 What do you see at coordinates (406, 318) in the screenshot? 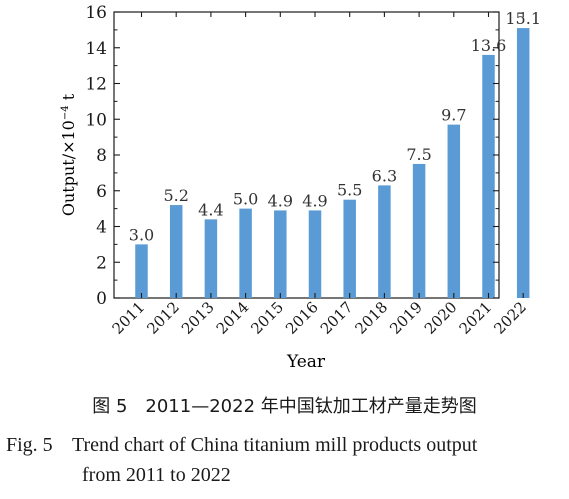
I see `x-tick-label: 2019` at bounding box center [406, 318].